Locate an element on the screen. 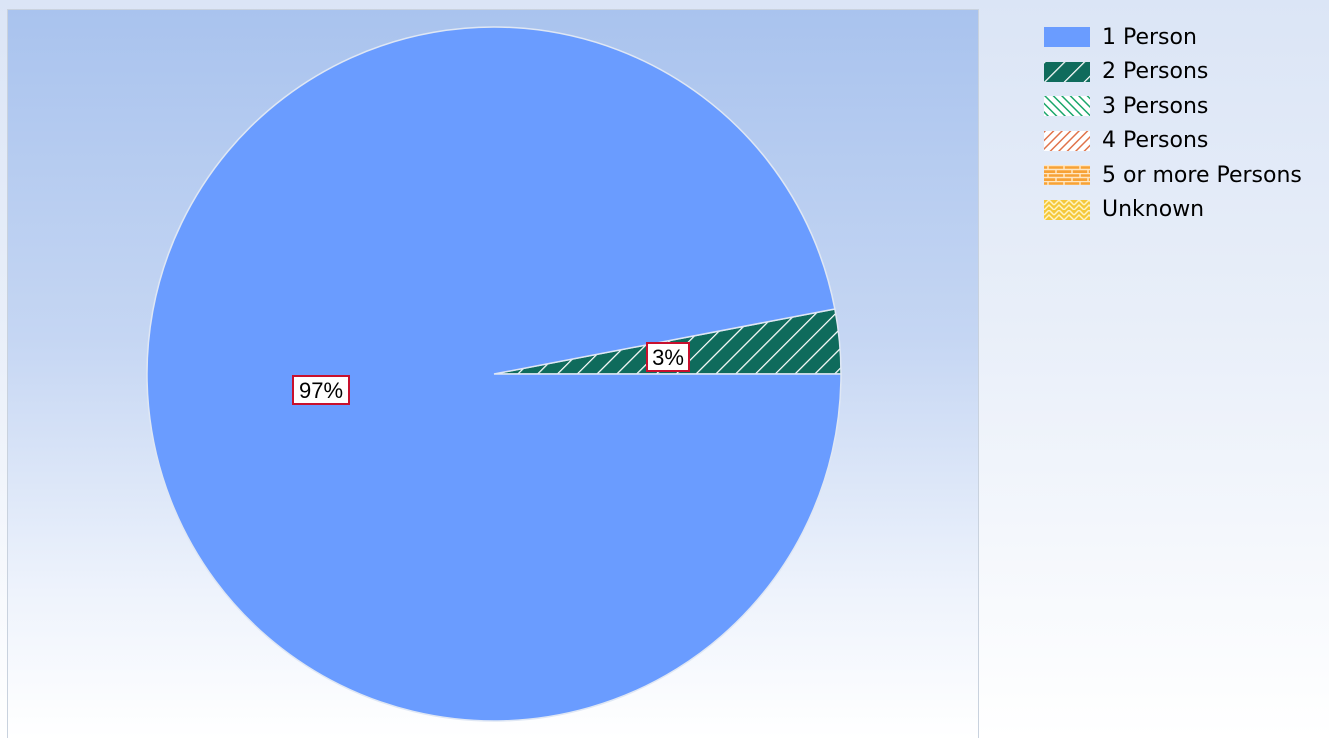 Image resolution: width=1329 pixels, height=738 pixels. legend-item: 3 Persons is located at coordinates (1173, 106).